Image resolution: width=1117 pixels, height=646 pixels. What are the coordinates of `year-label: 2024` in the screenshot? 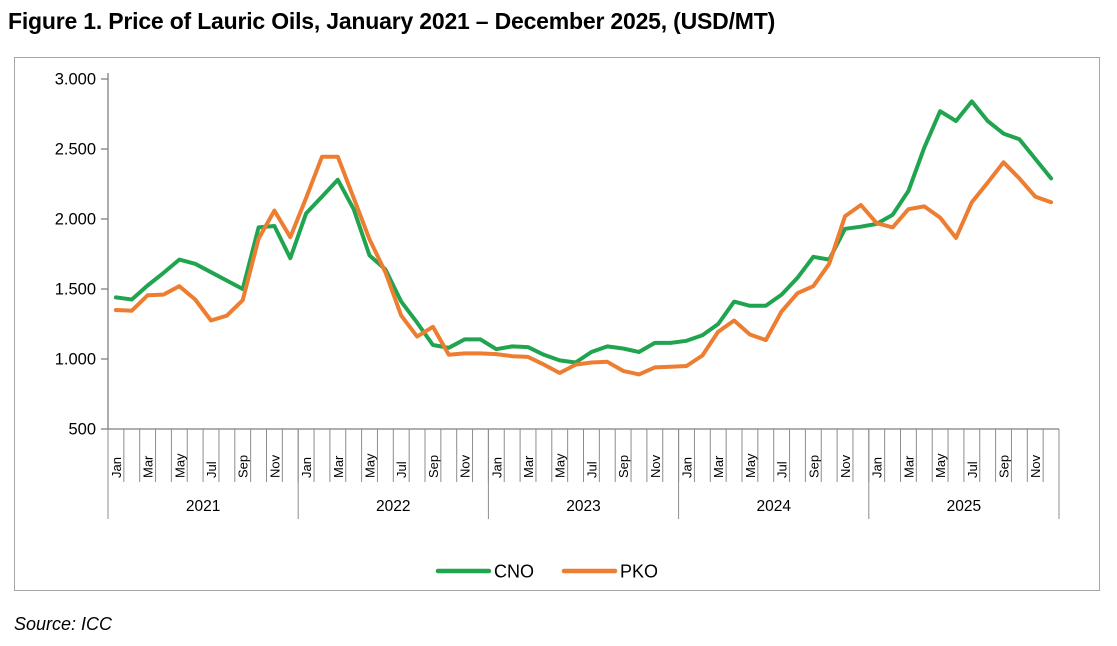 It's located at (773, 506).